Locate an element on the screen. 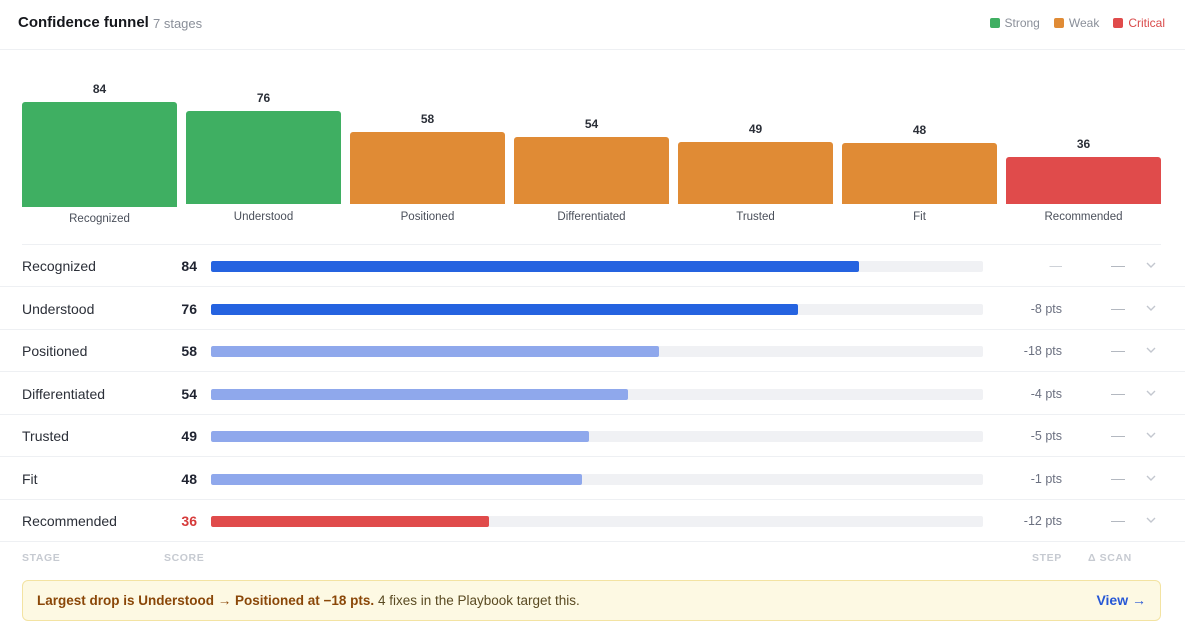  legend-label-weak: Weak is located at coordinates (1084, 23).